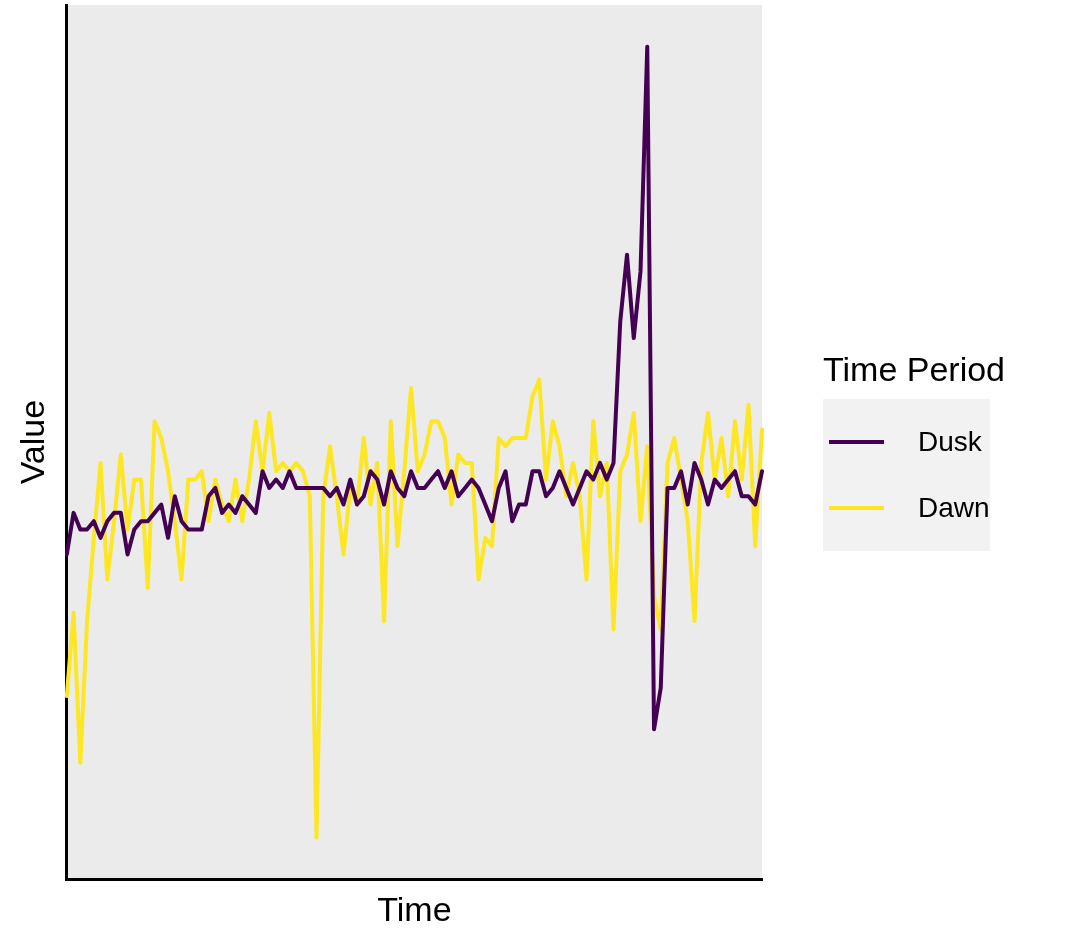 This screenshot has height=941, width=1076. I want to click on x-axis-title: Time, so click(414, 908).